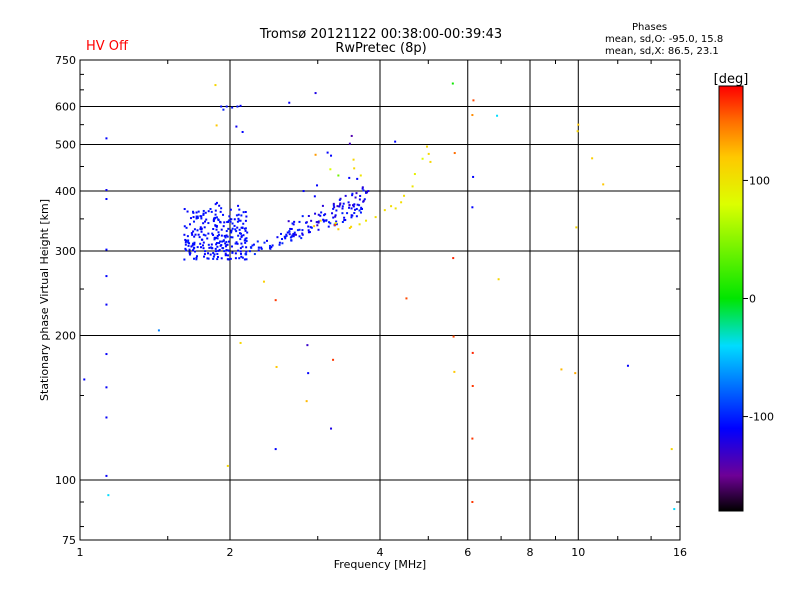 This screenshot has height=600, width=800. Describe the element at coordinates (664, 39) in the screenshot. I see `phases-o-stats: mean, sd,O: -95.0, 15.8` at that location.